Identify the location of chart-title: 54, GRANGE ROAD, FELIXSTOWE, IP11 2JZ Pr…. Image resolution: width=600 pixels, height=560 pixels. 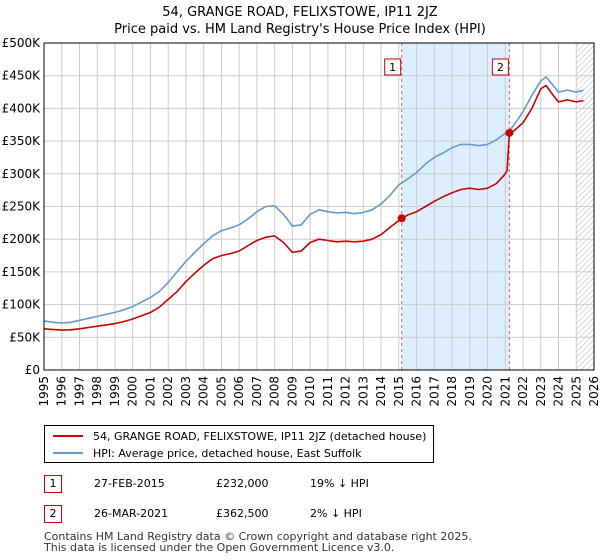
(300, 21).